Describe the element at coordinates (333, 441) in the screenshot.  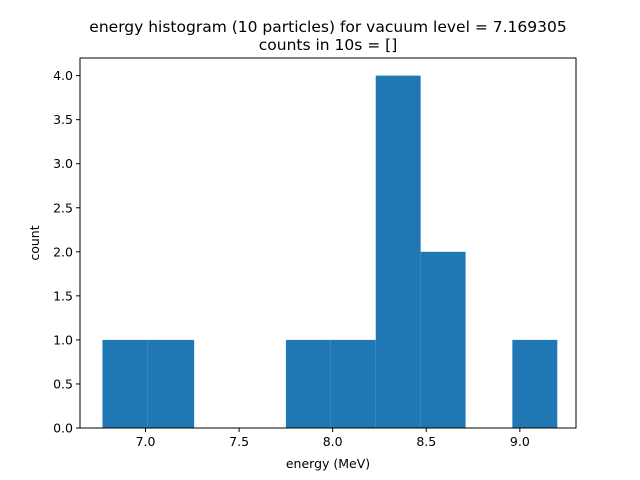
I see `x-tick-label: 8.0` at that location.